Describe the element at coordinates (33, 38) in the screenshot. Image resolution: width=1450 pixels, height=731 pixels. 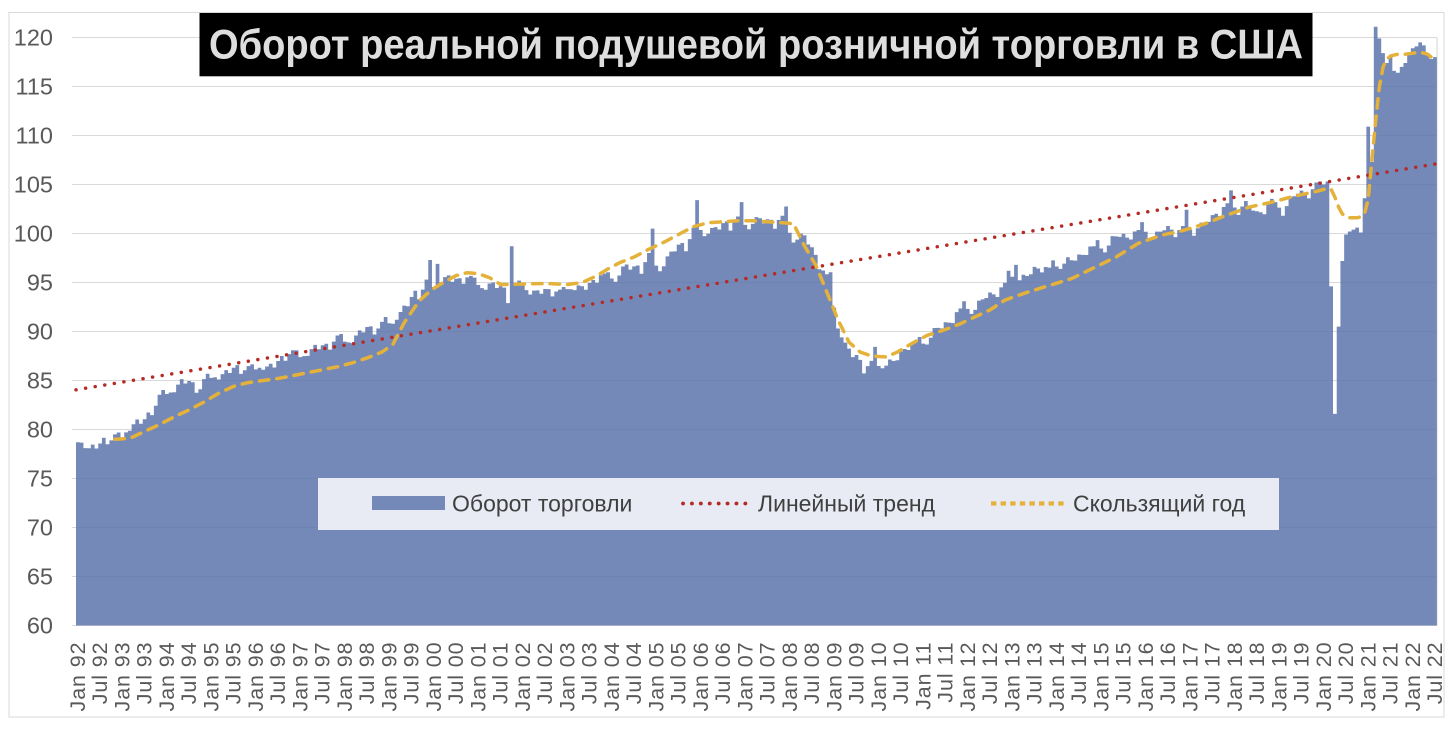
I see `svg-text: 120` at that location.